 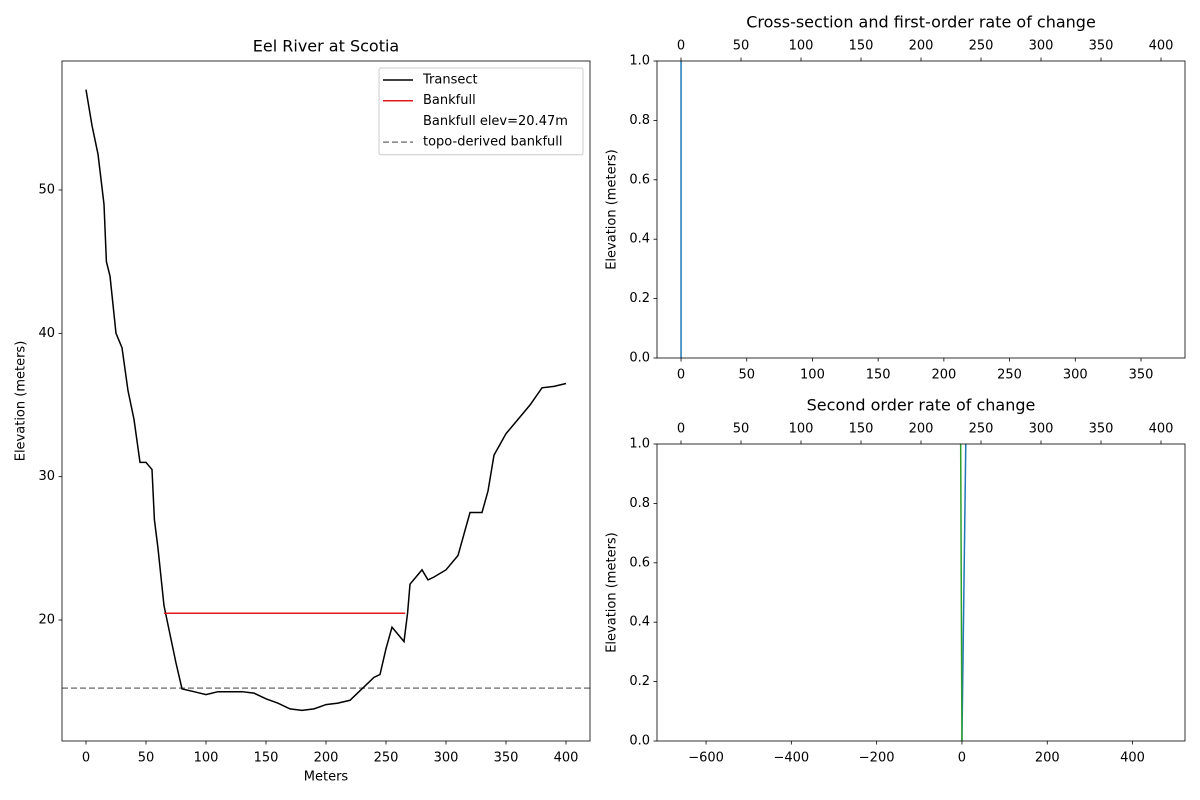 What do you see at coordinates (921, 405) in the screenshot?
I see `chart-title: Second order rate of change` at bounding box center [921, 405].